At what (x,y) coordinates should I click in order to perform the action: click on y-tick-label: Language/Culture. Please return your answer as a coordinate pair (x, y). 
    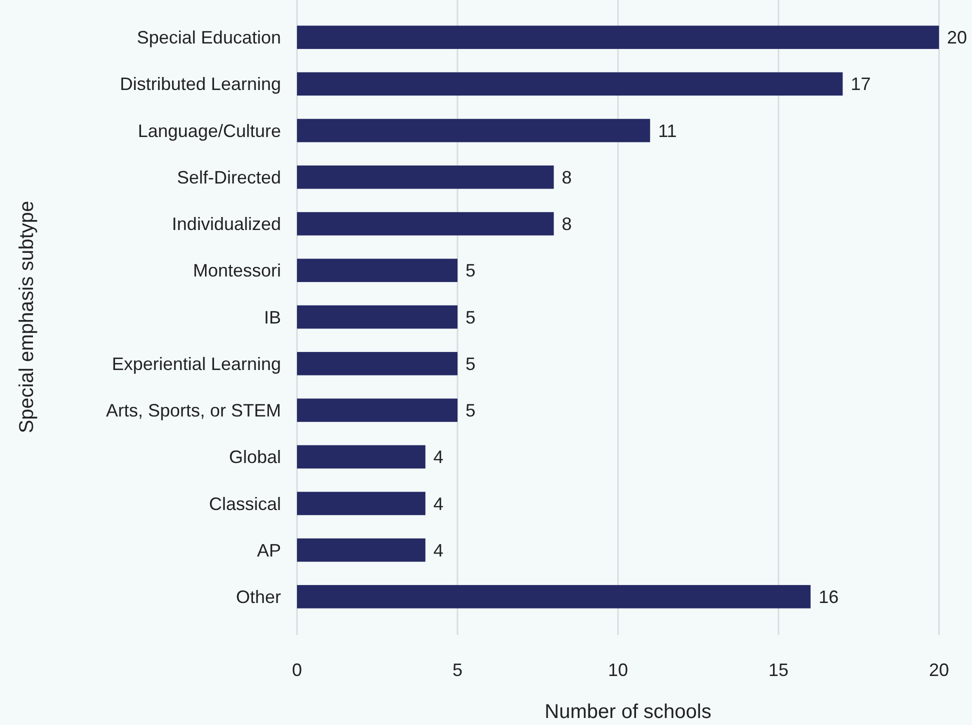
    Looking at the image, I should click on (209, 130).